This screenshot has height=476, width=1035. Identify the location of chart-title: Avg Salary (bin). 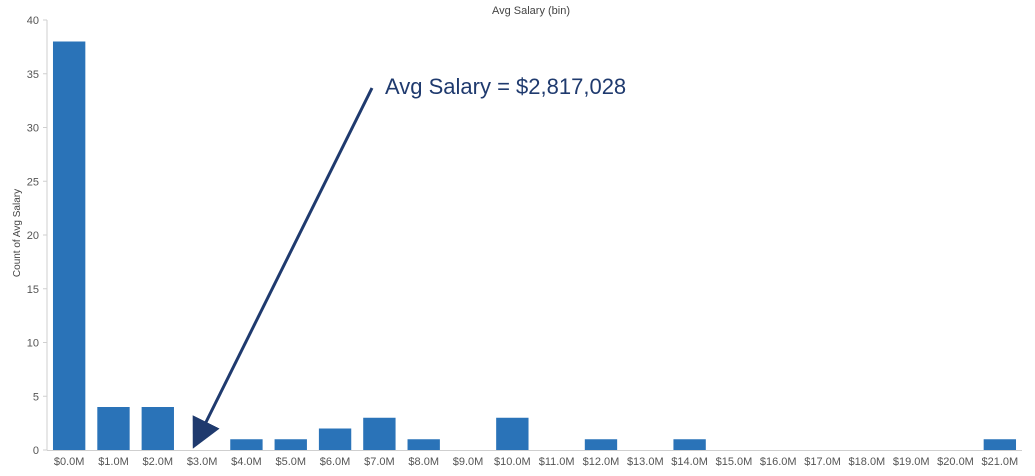
(531, 11).